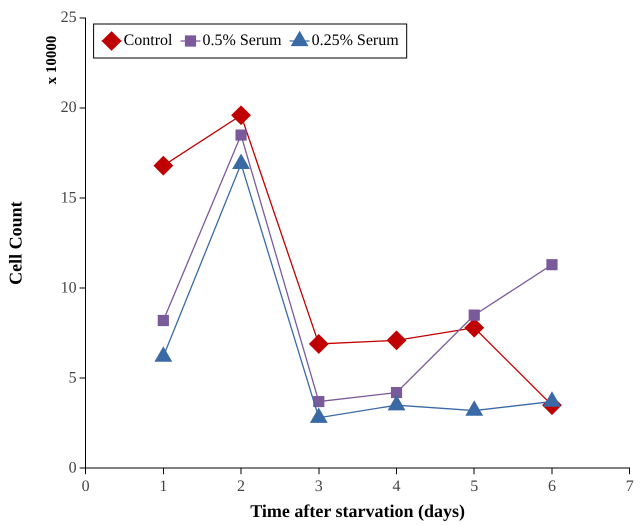 Image resolution: width=640 pixels, height=525 pixels. Describe the element at coordinates (52, 60) in the screenshot. I see `text: x 10000` at that location.